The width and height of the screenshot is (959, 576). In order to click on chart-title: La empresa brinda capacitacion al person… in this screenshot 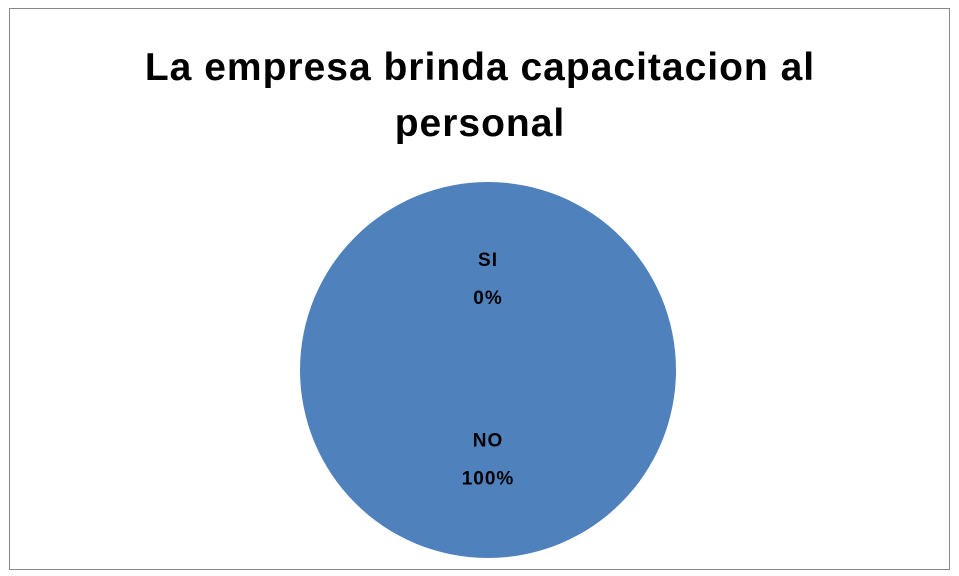, I will do `click(480, 95)`.